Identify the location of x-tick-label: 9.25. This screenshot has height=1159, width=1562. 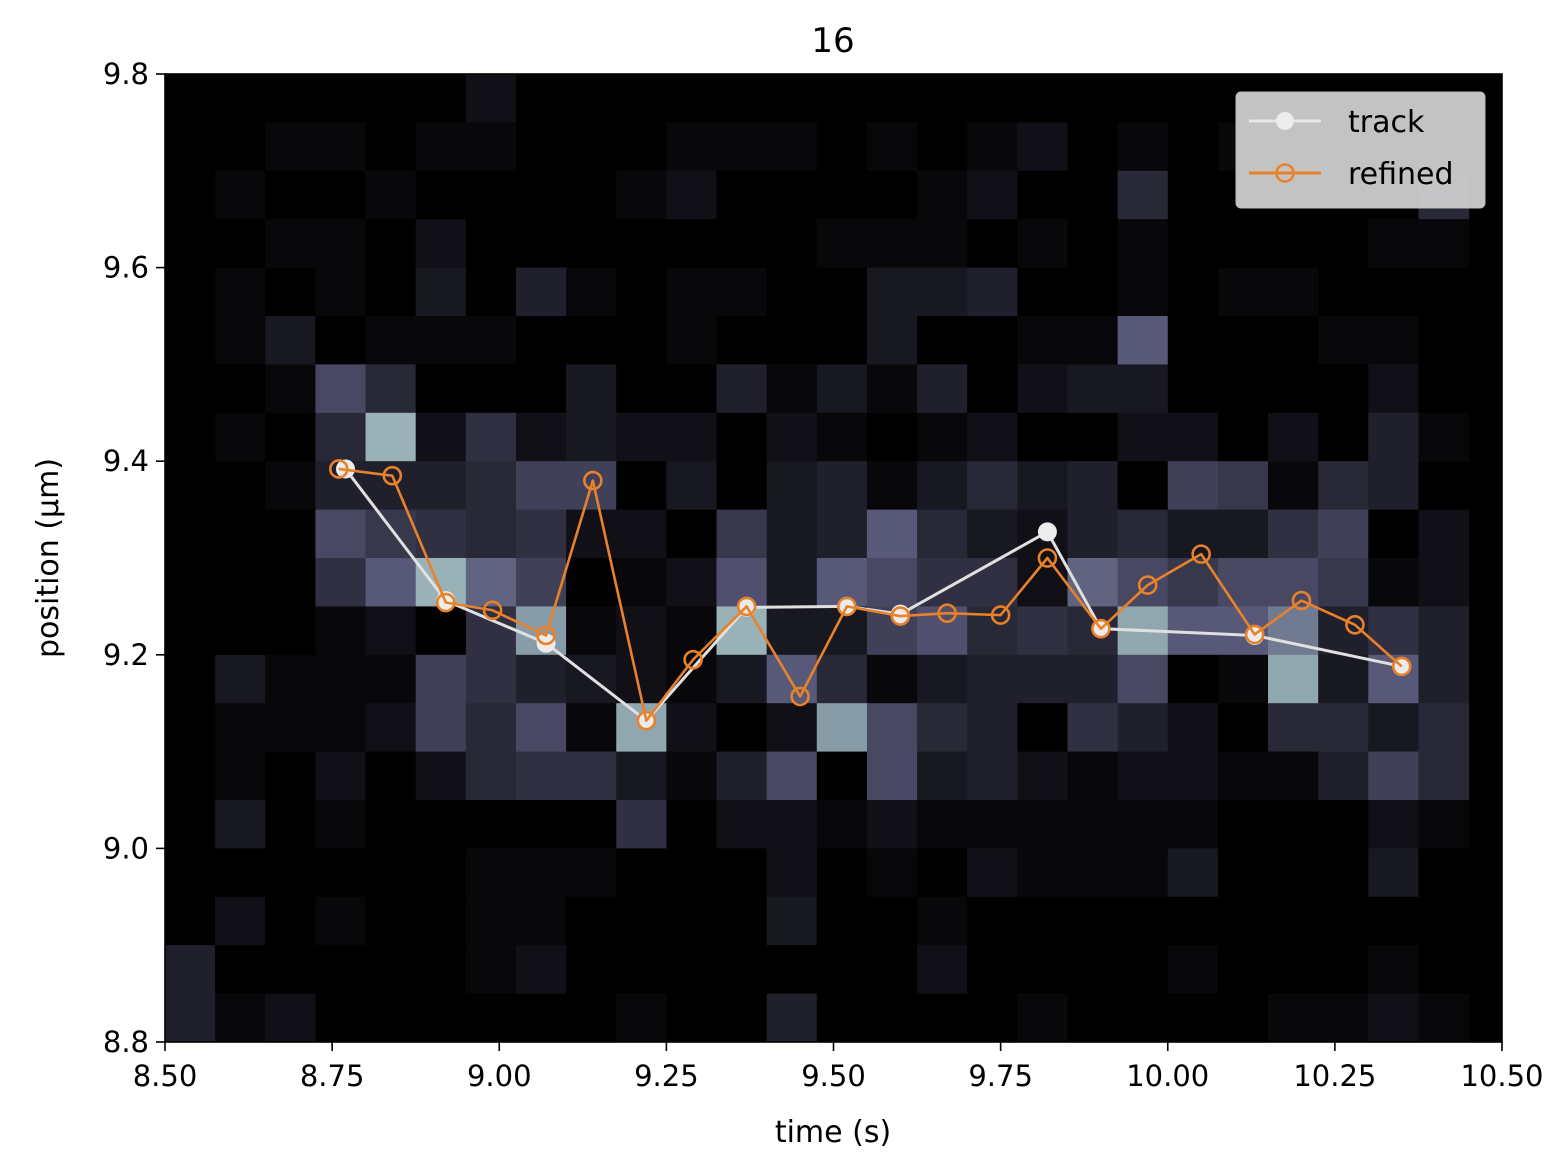
(666, 1076).